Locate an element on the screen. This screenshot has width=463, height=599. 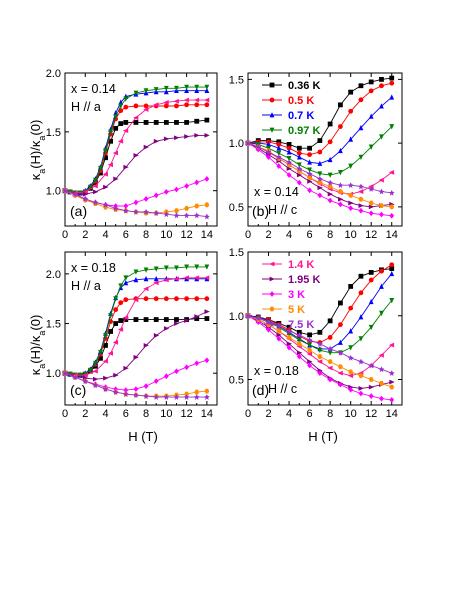
panel-b-legend-label: 0.97 K is located at coordinates (304, 131).